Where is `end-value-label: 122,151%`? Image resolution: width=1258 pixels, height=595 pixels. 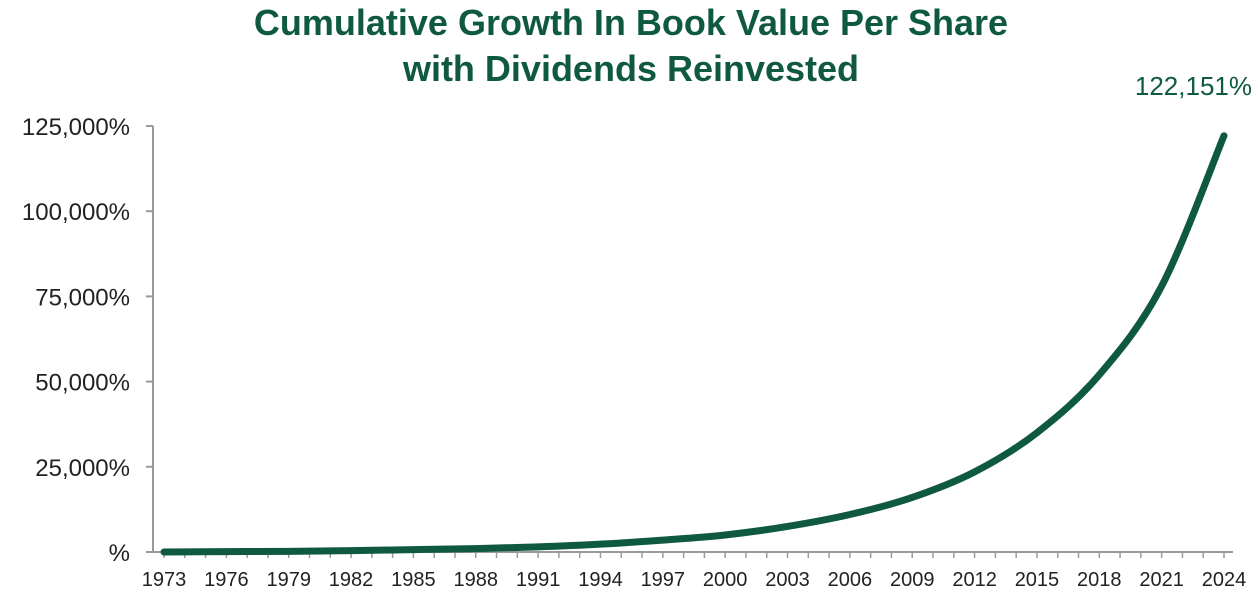
end-value-label: 122,151% is located at coordinates (1193, 86).